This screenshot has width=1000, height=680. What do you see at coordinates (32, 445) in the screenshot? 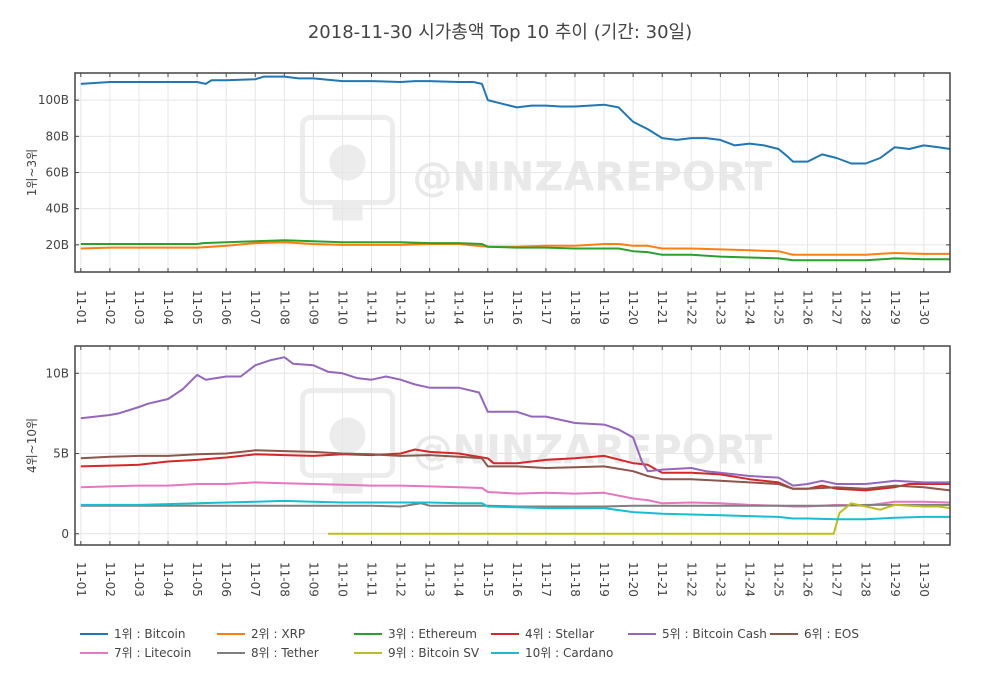
I see `y-axis-label: 4위~10위` at bounding box center [32, 445].